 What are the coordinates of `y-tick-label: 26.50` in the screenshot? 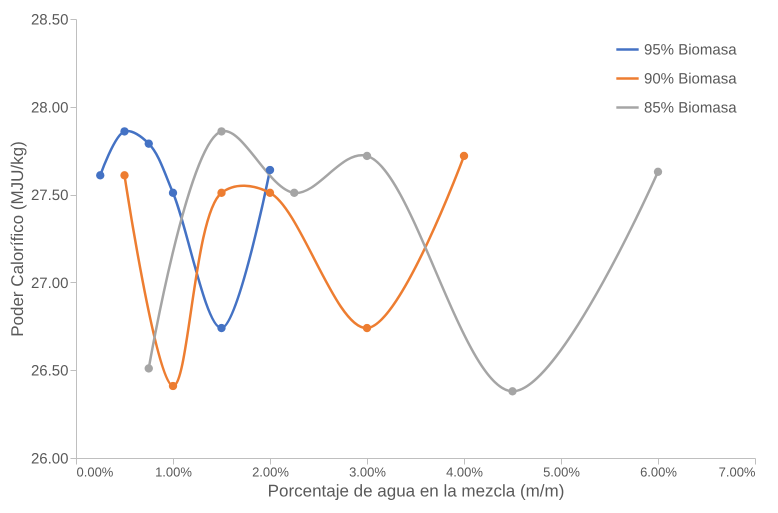 It's located at (49, 371).